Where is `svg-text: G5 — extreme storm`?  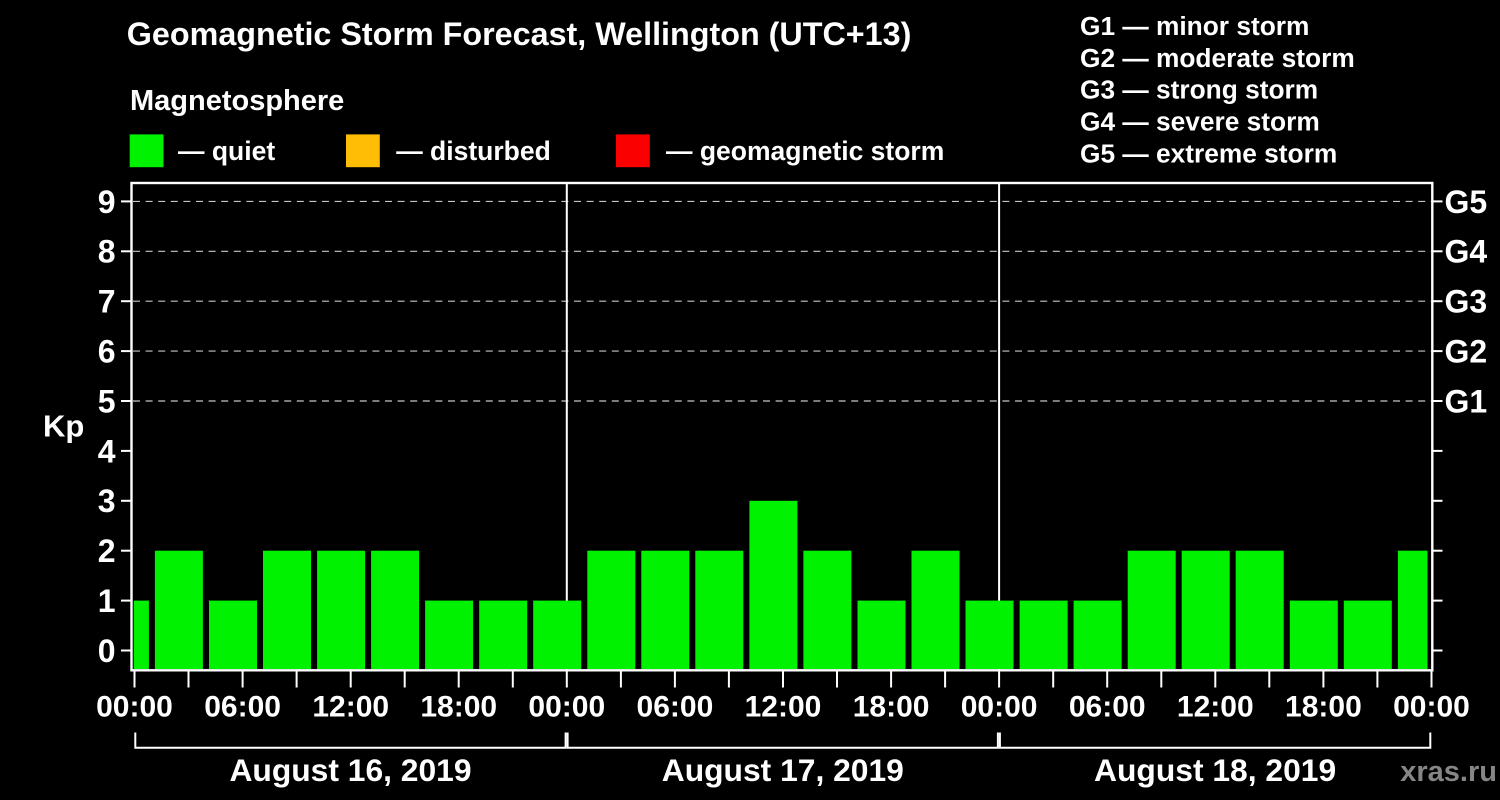
svg-text: G5 — extreme storm is located at coordinates (1208, 153).